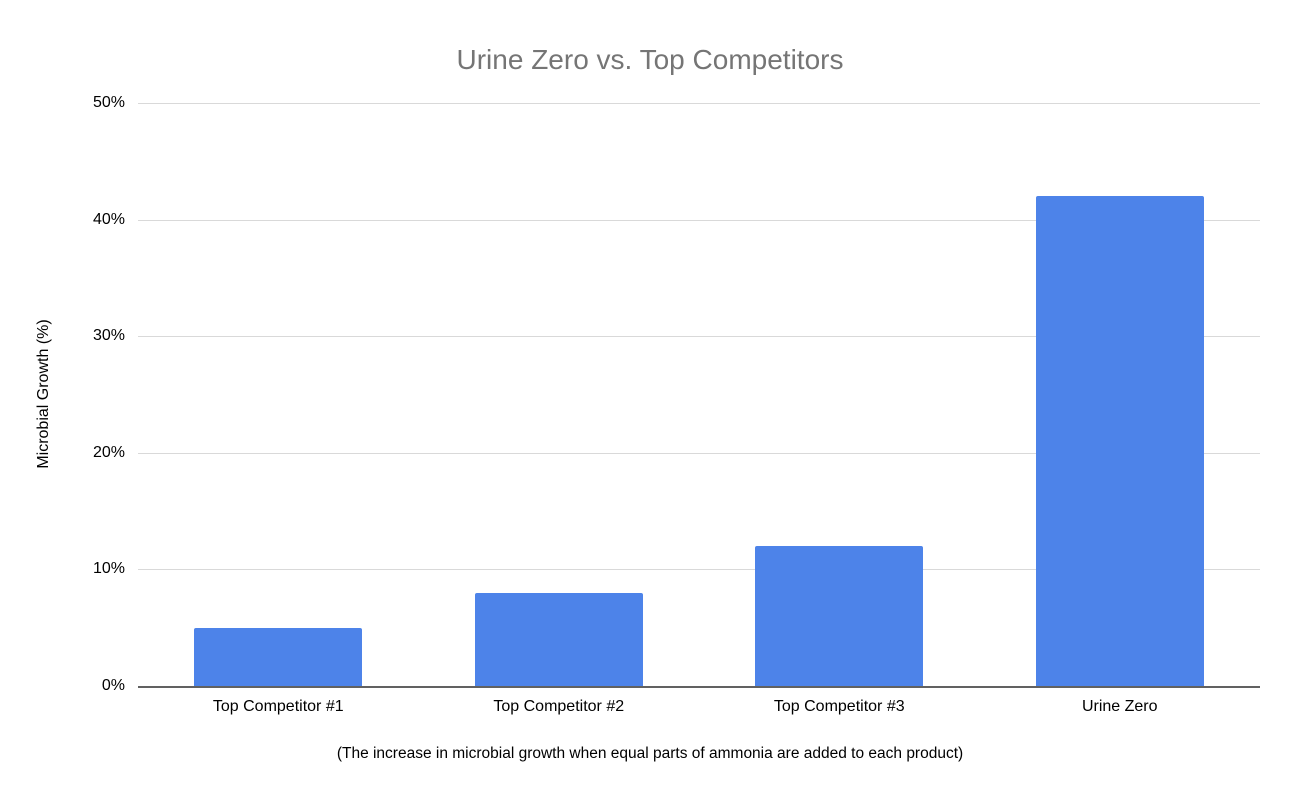 The image size is (1300, 803). I want to click on chart-title: Urine Zero vs. Top Competitors, so click(650, 59).